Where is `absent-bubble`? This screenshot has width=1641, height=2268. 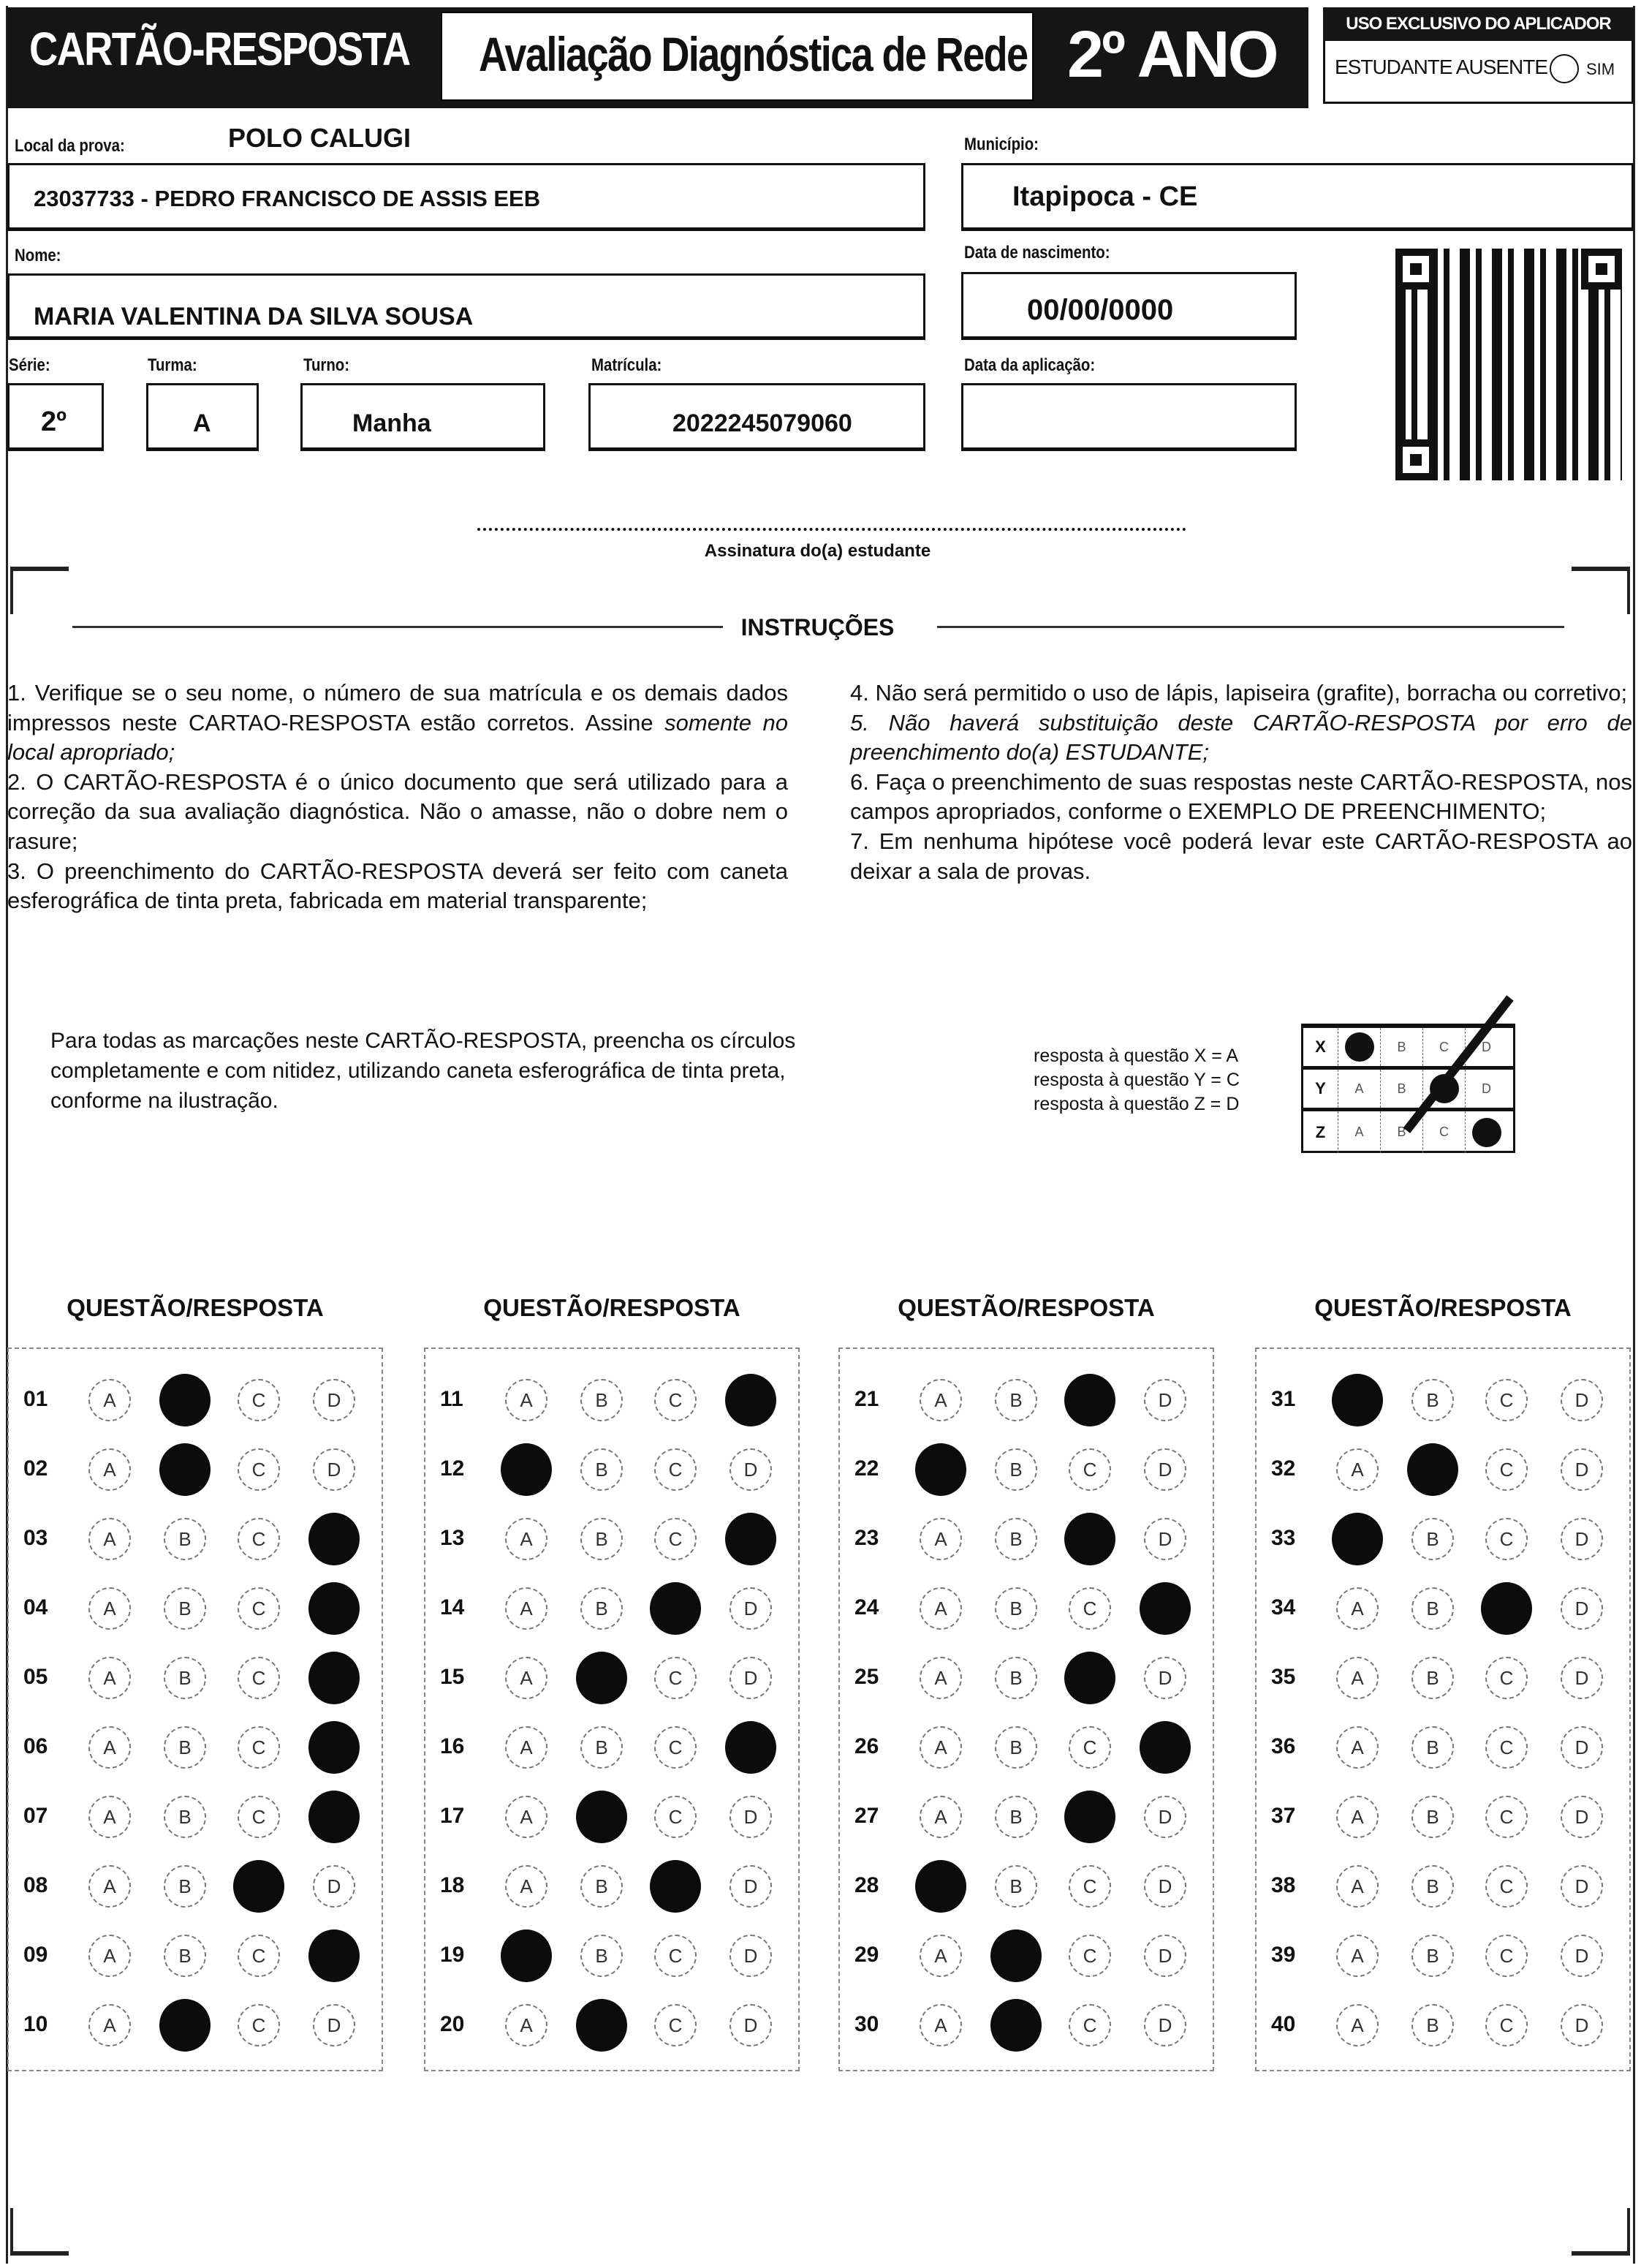 absent-bubble is located at coordinates (1564, 68).